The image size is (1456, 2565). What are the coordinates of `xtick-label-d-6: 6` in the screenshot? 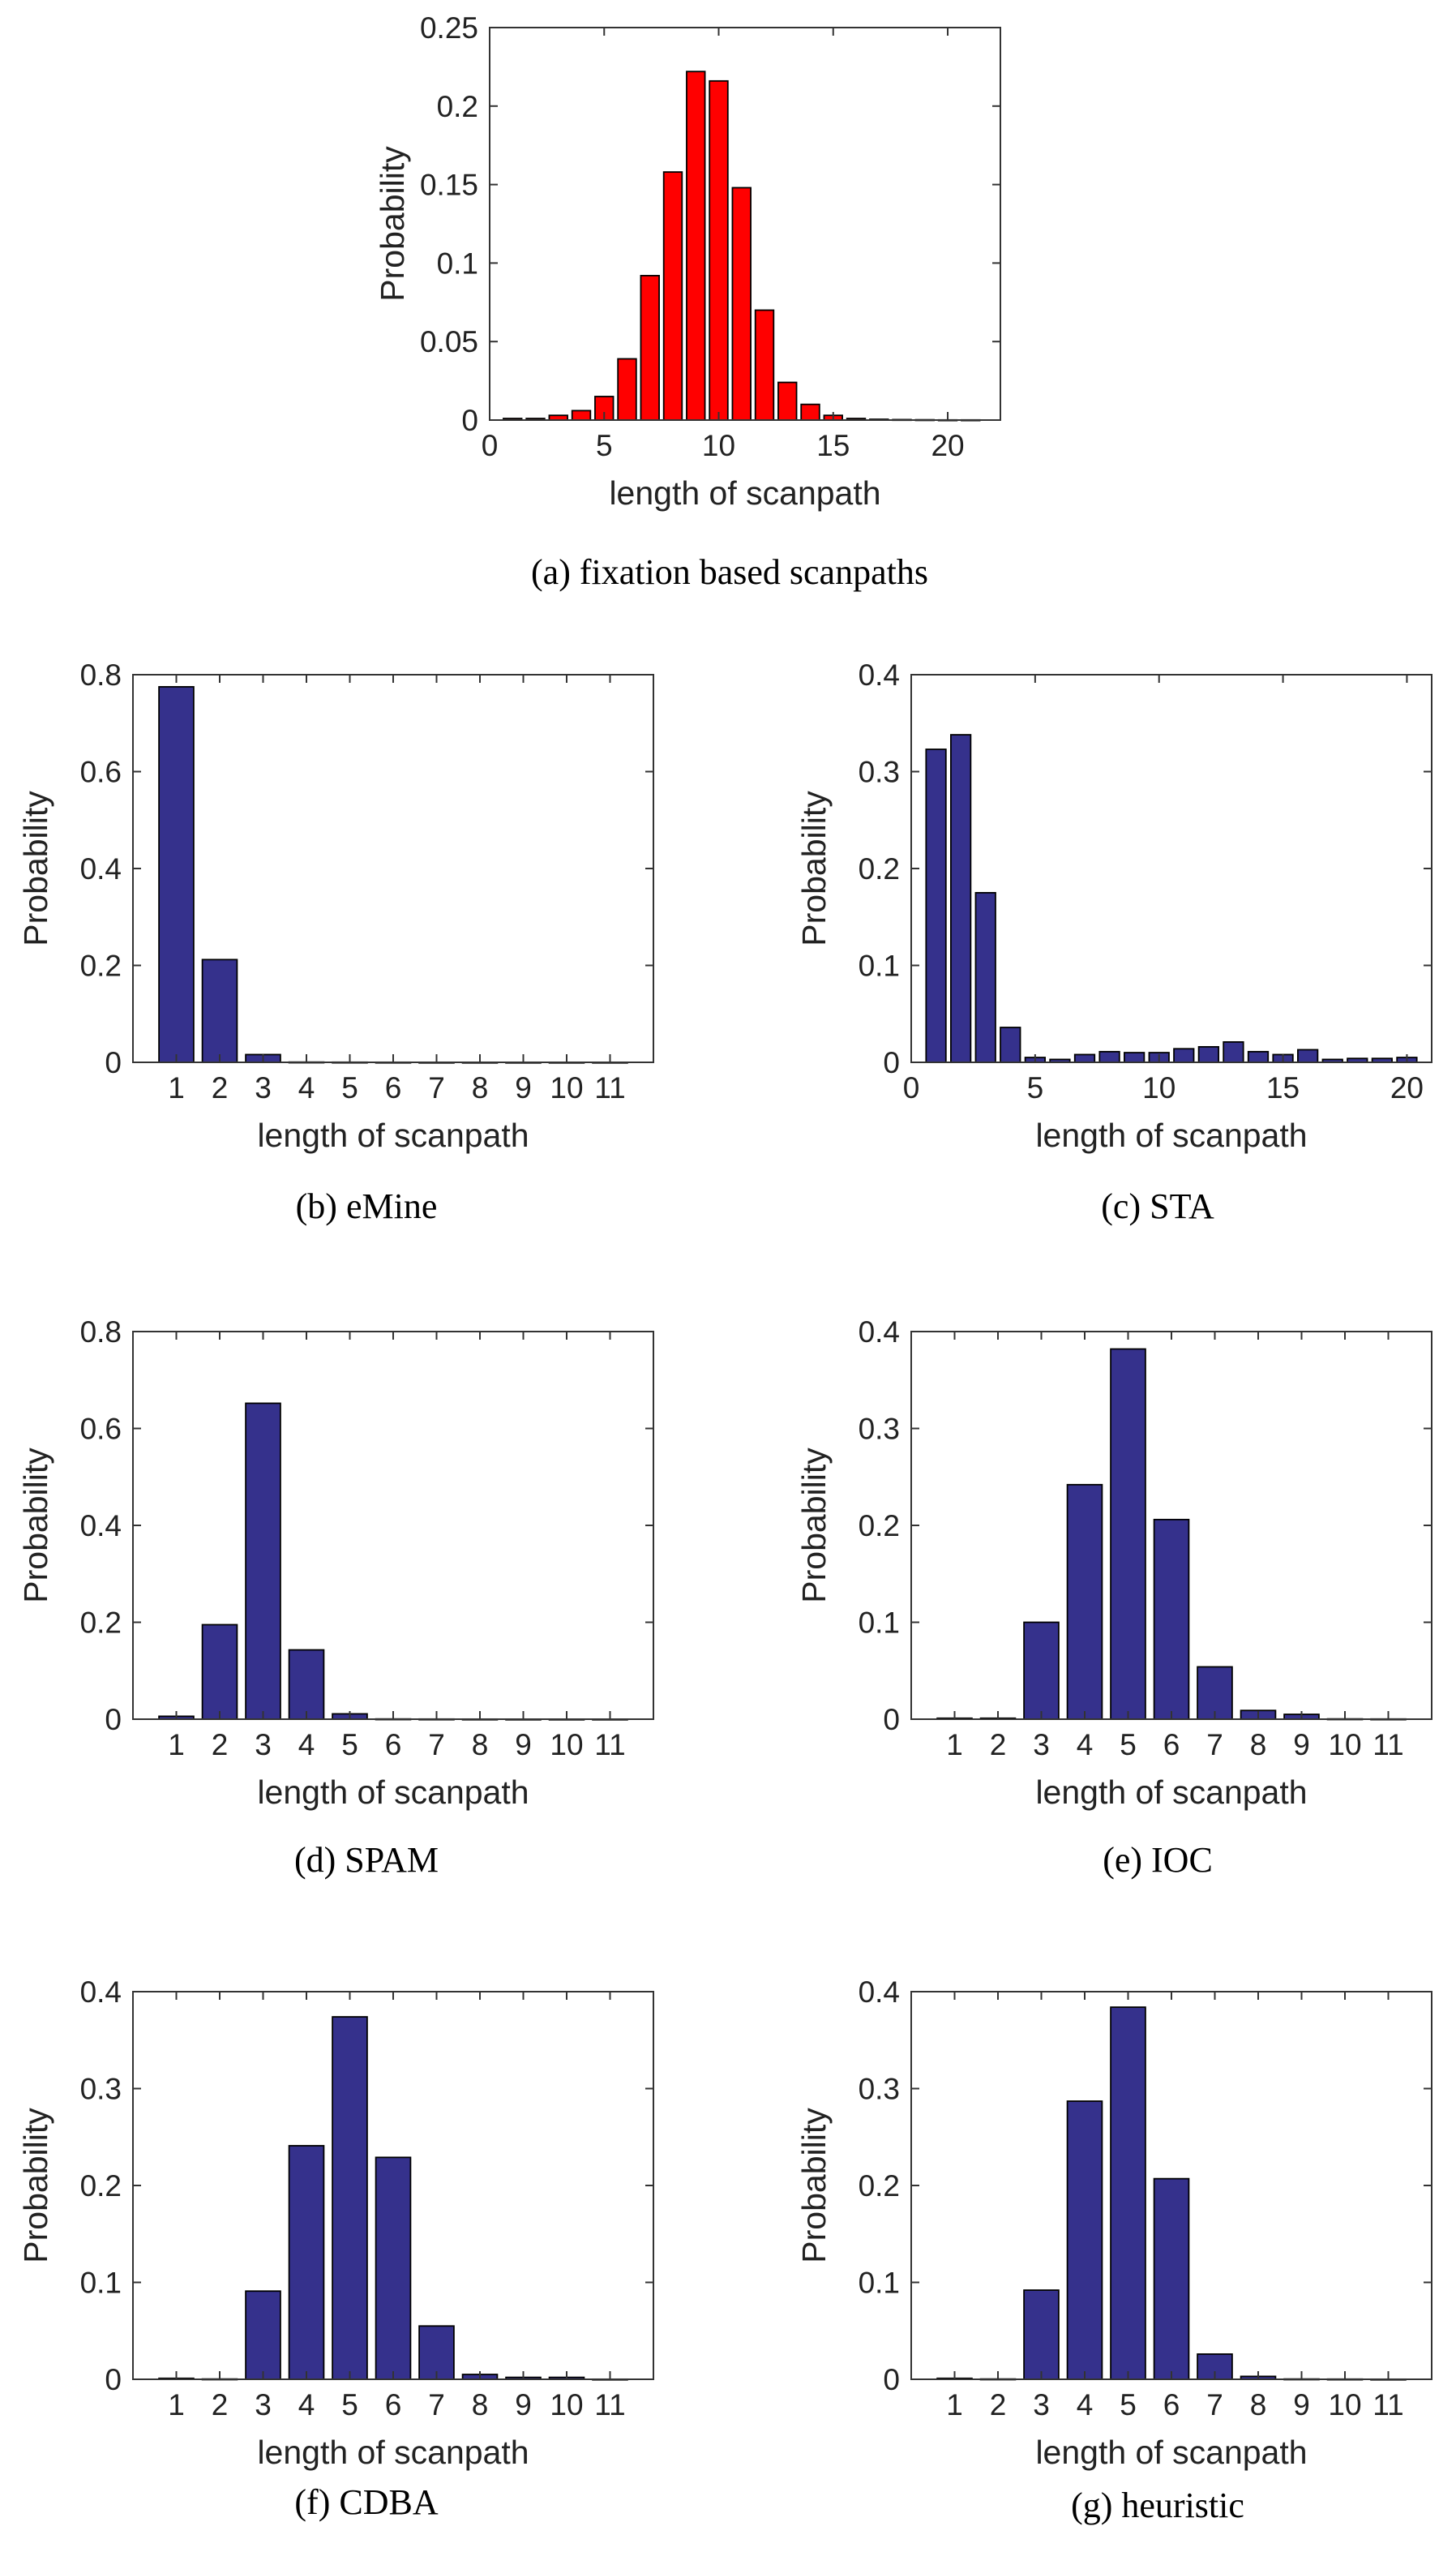 It's located at (394, 1744).